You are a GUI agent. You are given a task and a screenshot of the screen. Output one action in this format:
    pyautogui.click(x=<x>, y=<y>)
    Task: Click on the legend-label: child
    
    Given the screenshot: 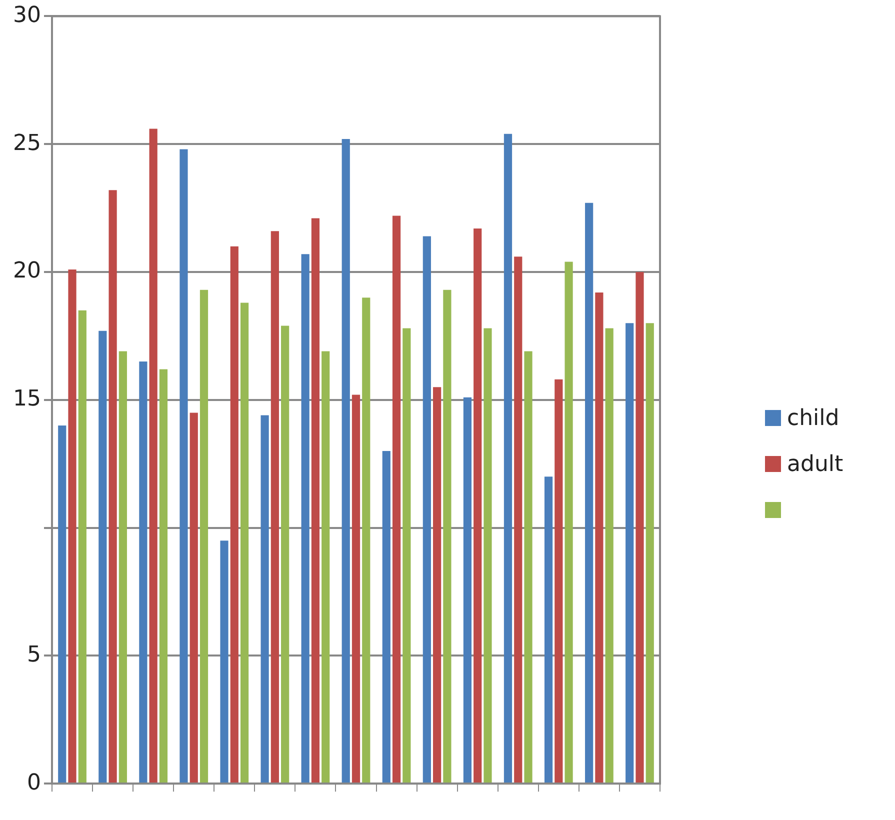 What is the action you would take?
    pyautogui.click(x=813, y=418)
    